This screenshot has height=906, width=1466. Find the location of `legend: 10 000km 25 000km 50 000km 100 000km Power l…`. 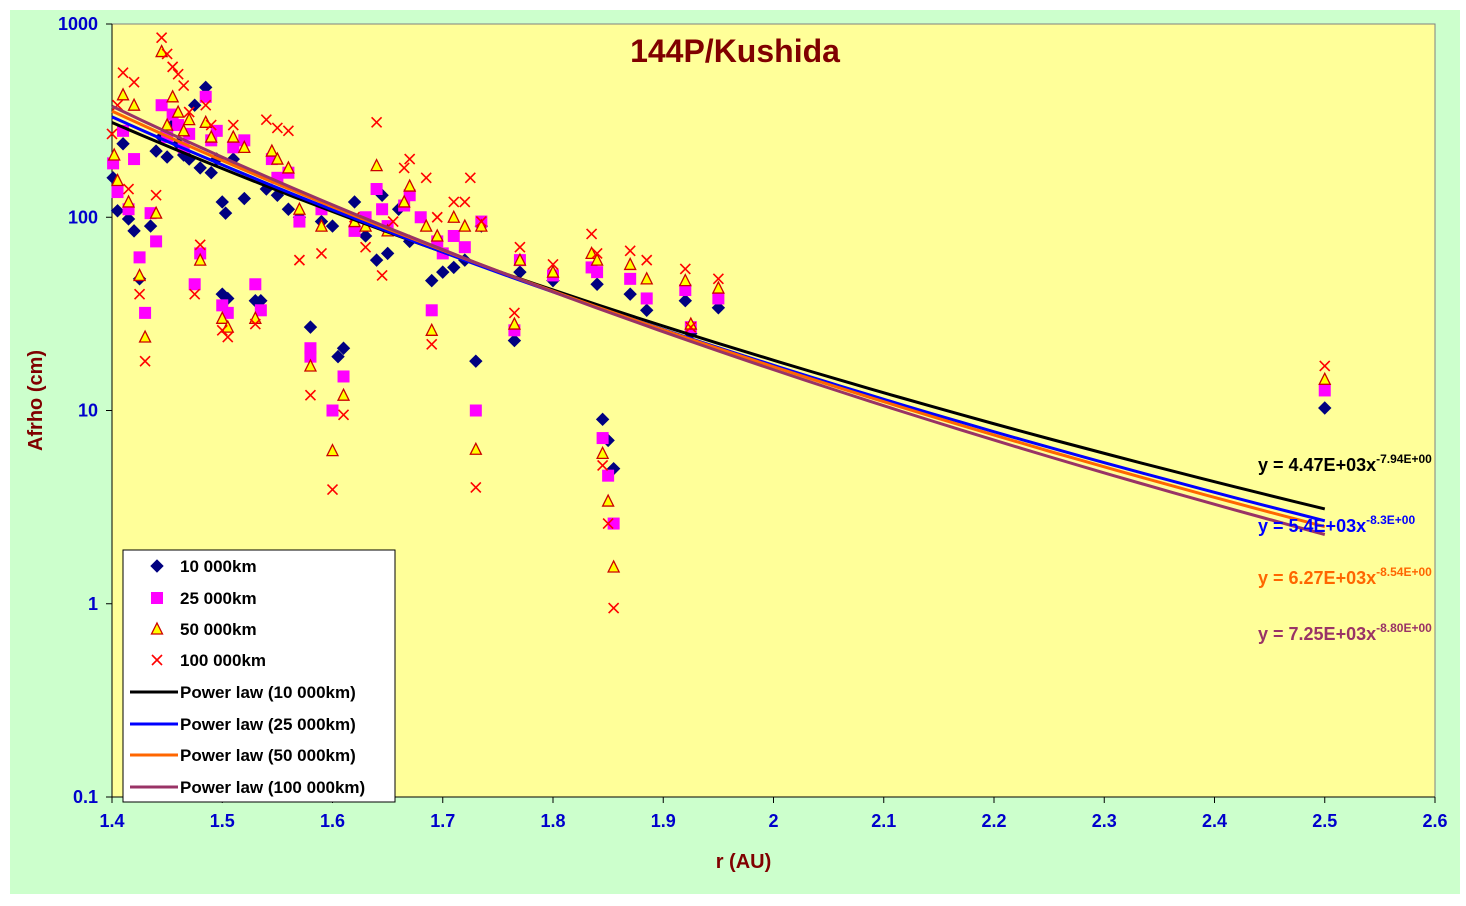

legend: 10 000km 25 000km 50 000km 100 000km Power l… is located at coordinates (259, 676).